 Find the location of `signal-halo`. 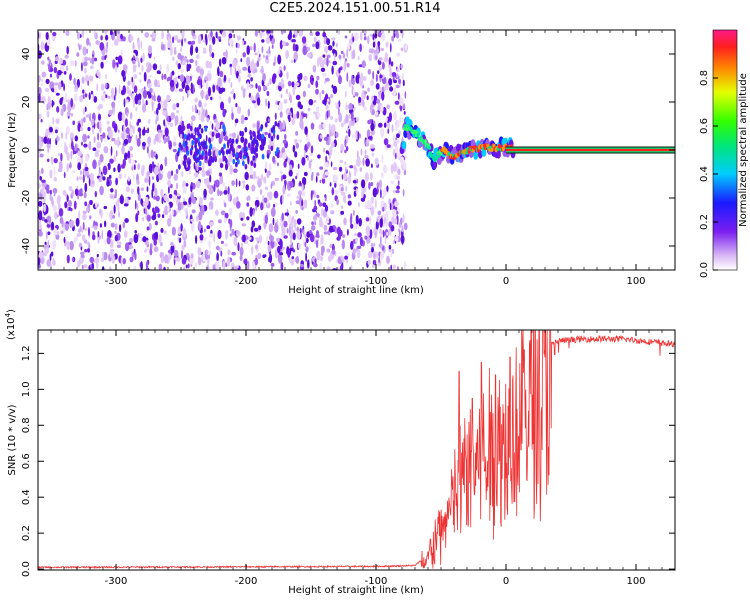

signal-halo is located at coordinates (476, 155).